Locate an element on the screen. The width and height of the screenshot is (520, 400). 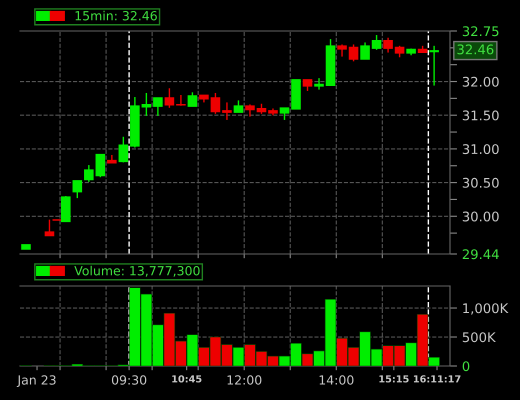
y-tick-label: 30.50 is located at coordinates (480, 183).